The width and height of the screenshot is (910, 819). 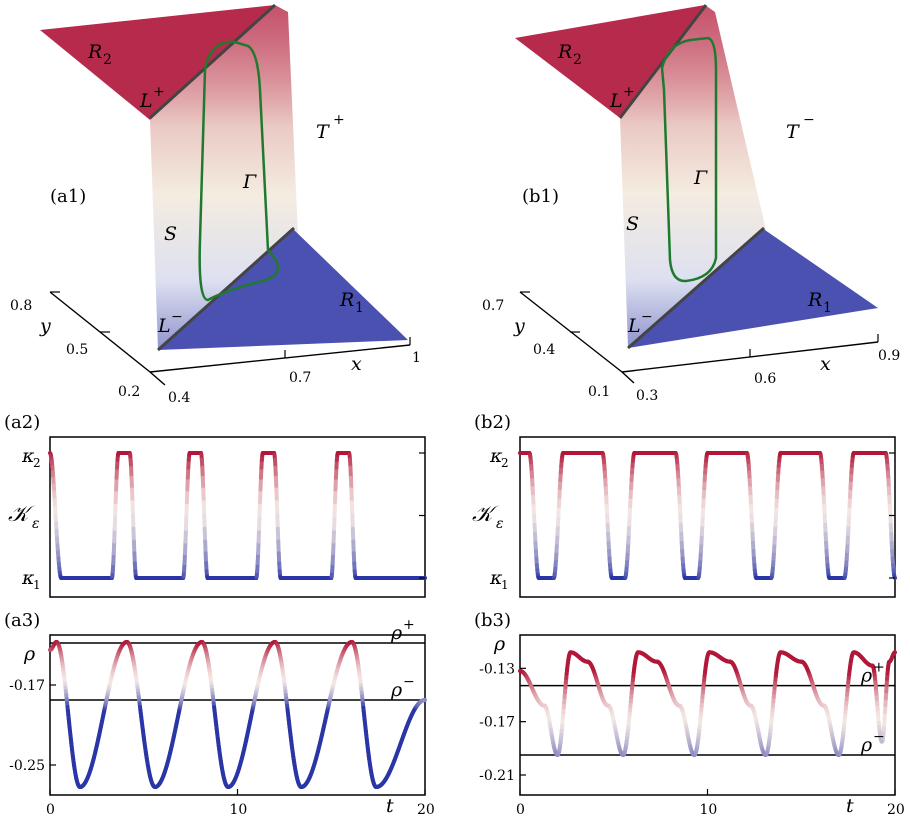 I want to click on y-tick-label: 0.8, so click(x=21, y=306).